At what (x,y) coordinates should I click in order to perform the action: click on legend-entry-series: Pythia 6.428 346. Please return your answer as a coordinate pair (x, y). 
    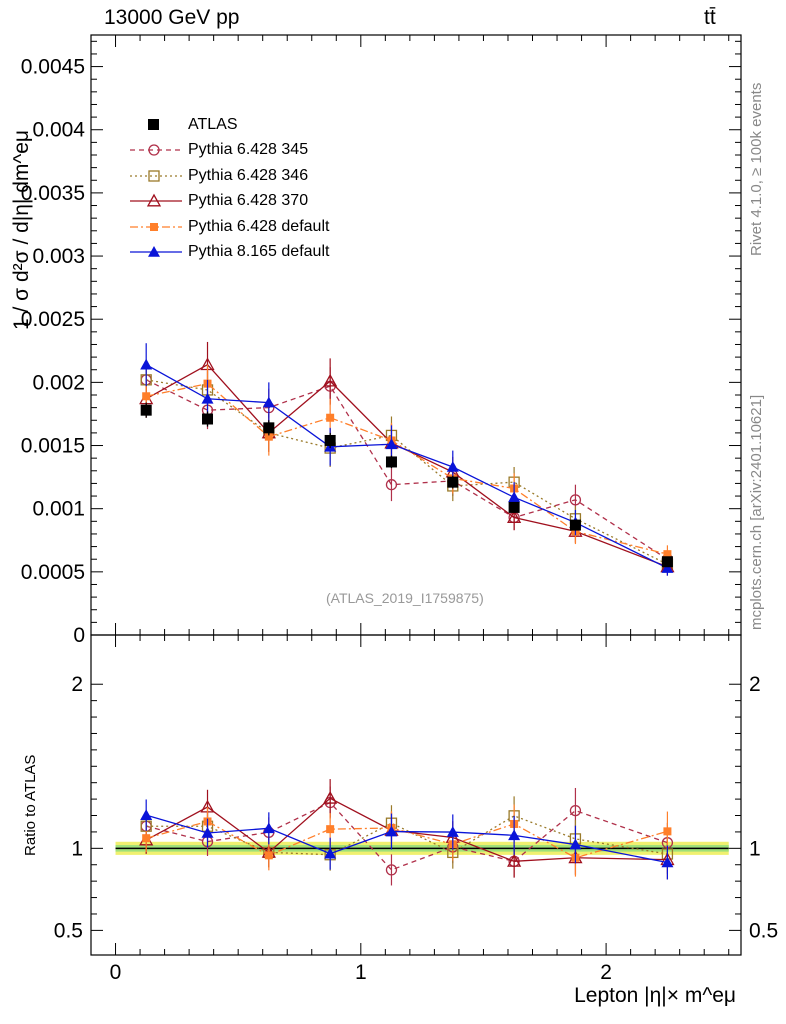
    Looking at the image, I should click on (228, 176).